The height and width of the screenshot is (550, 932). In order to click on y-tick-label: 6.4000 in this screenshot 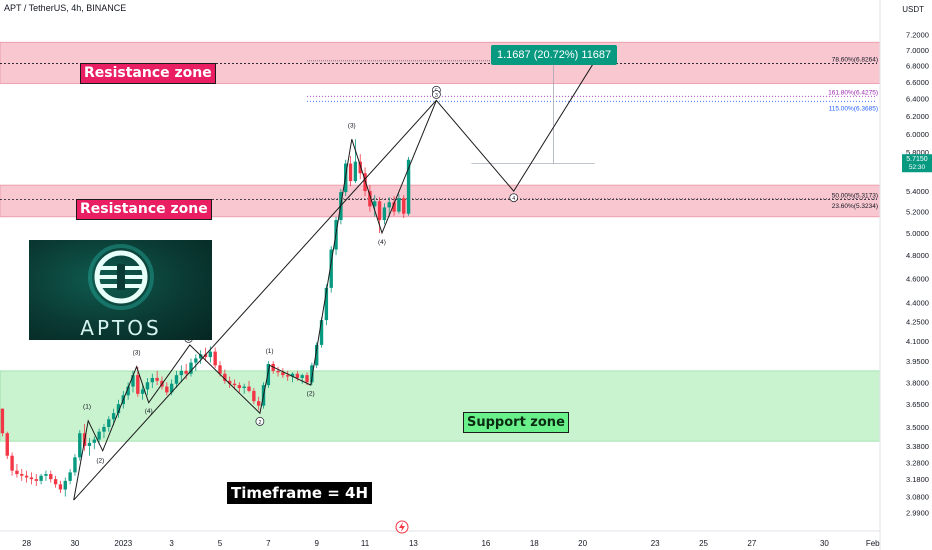, I will do `click(917, 99)`.